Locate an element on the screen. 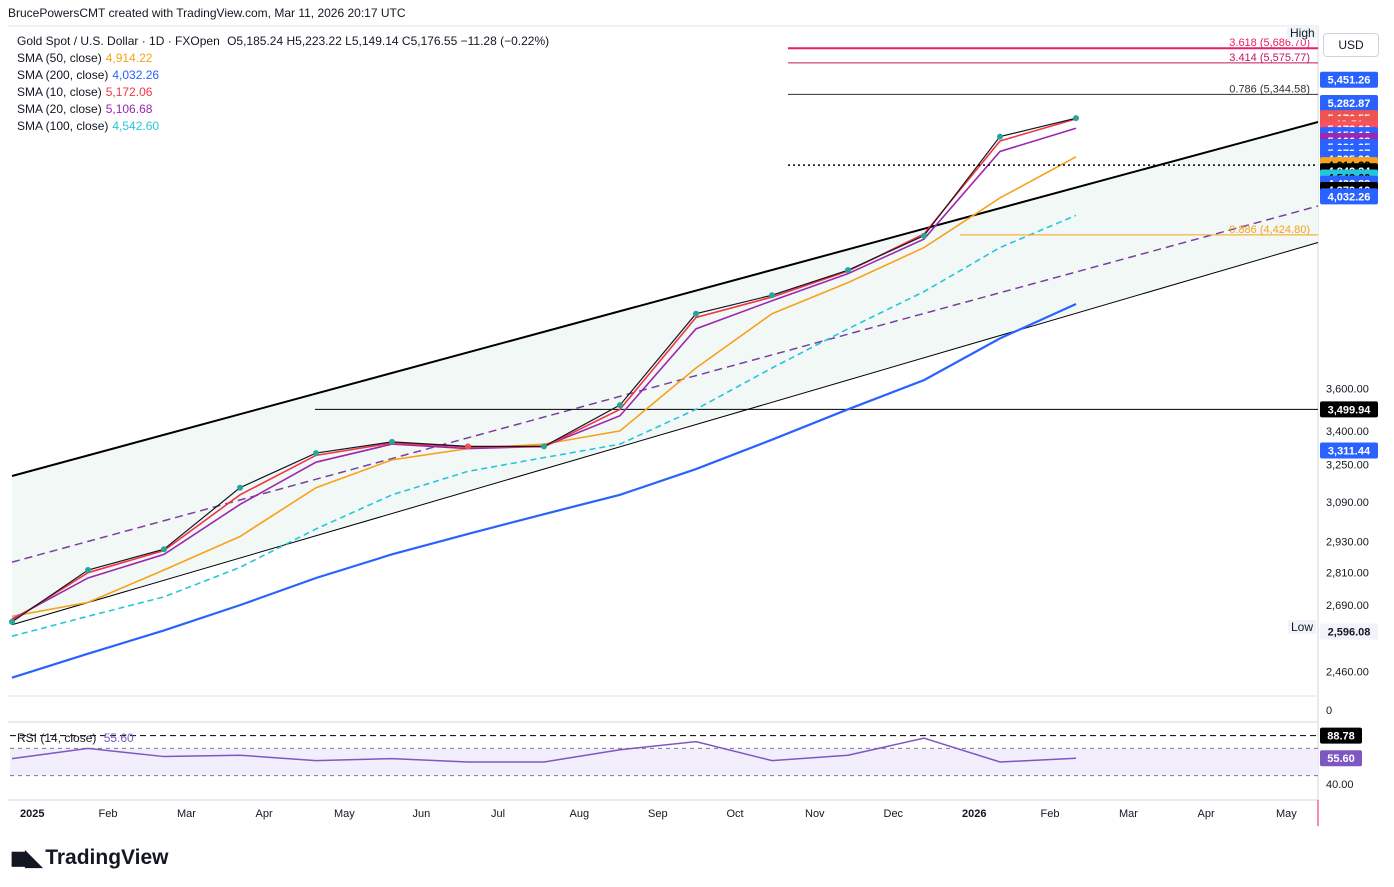  price-tag-19: 2,596.08 is located at coordinates (1349, 633).